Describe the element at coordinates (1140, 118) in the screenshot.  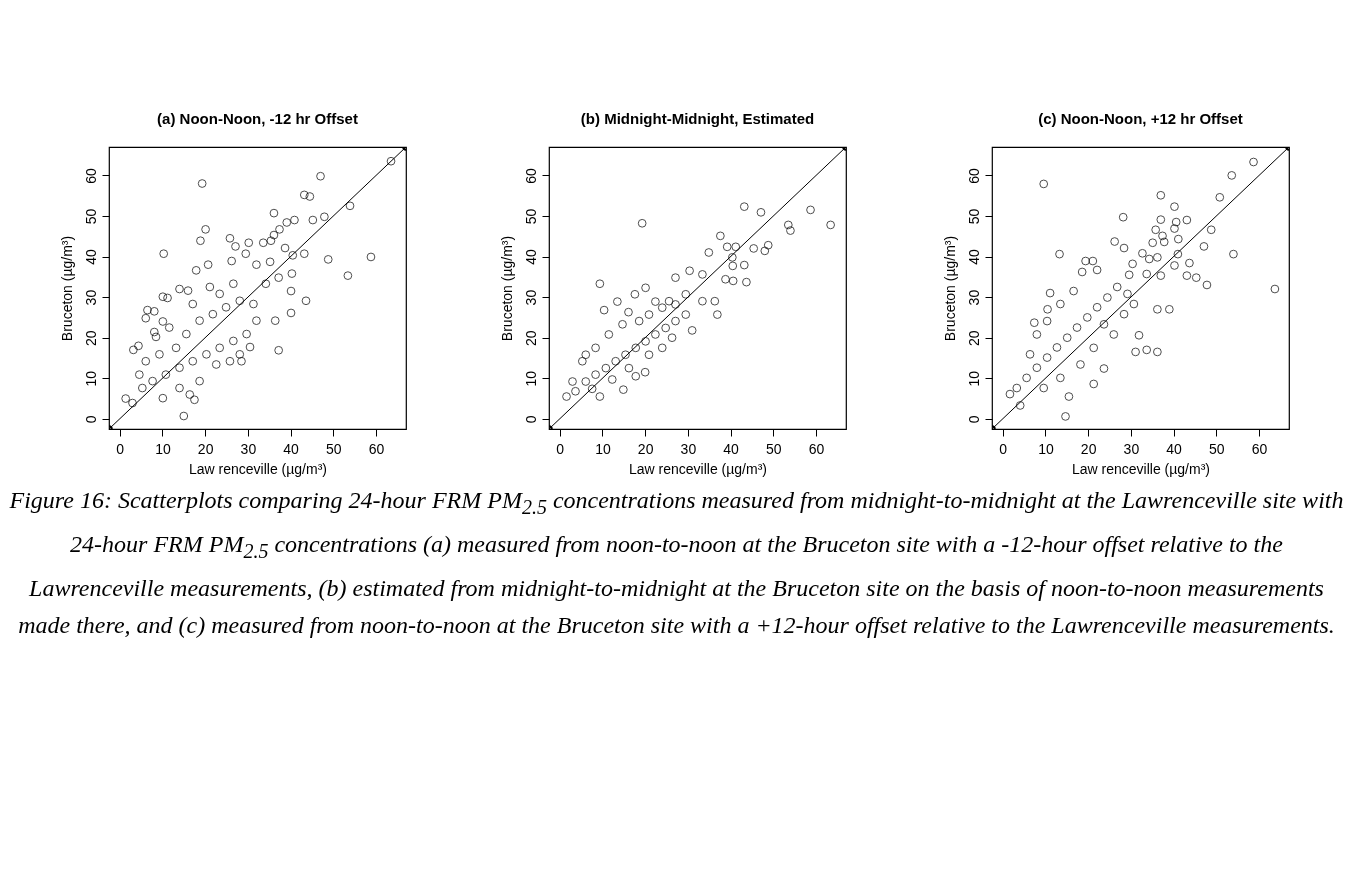
I see `chart-title: (c) Noon-Noon, +12 hr Offset` at that location.